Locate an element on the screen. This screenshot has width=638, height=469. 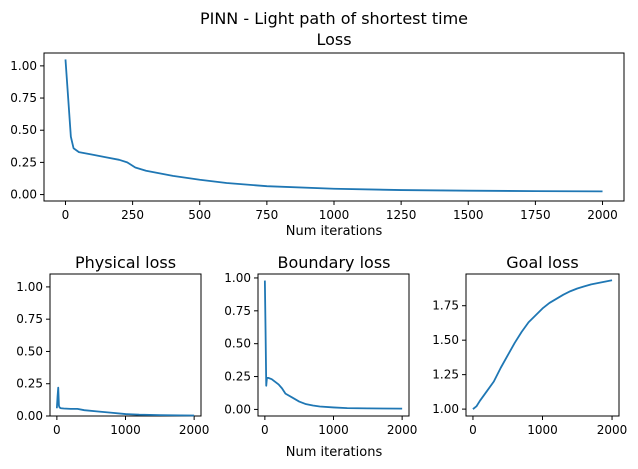
panel-loss-xtick-label: 1250 is located at coordinates (401, 215).